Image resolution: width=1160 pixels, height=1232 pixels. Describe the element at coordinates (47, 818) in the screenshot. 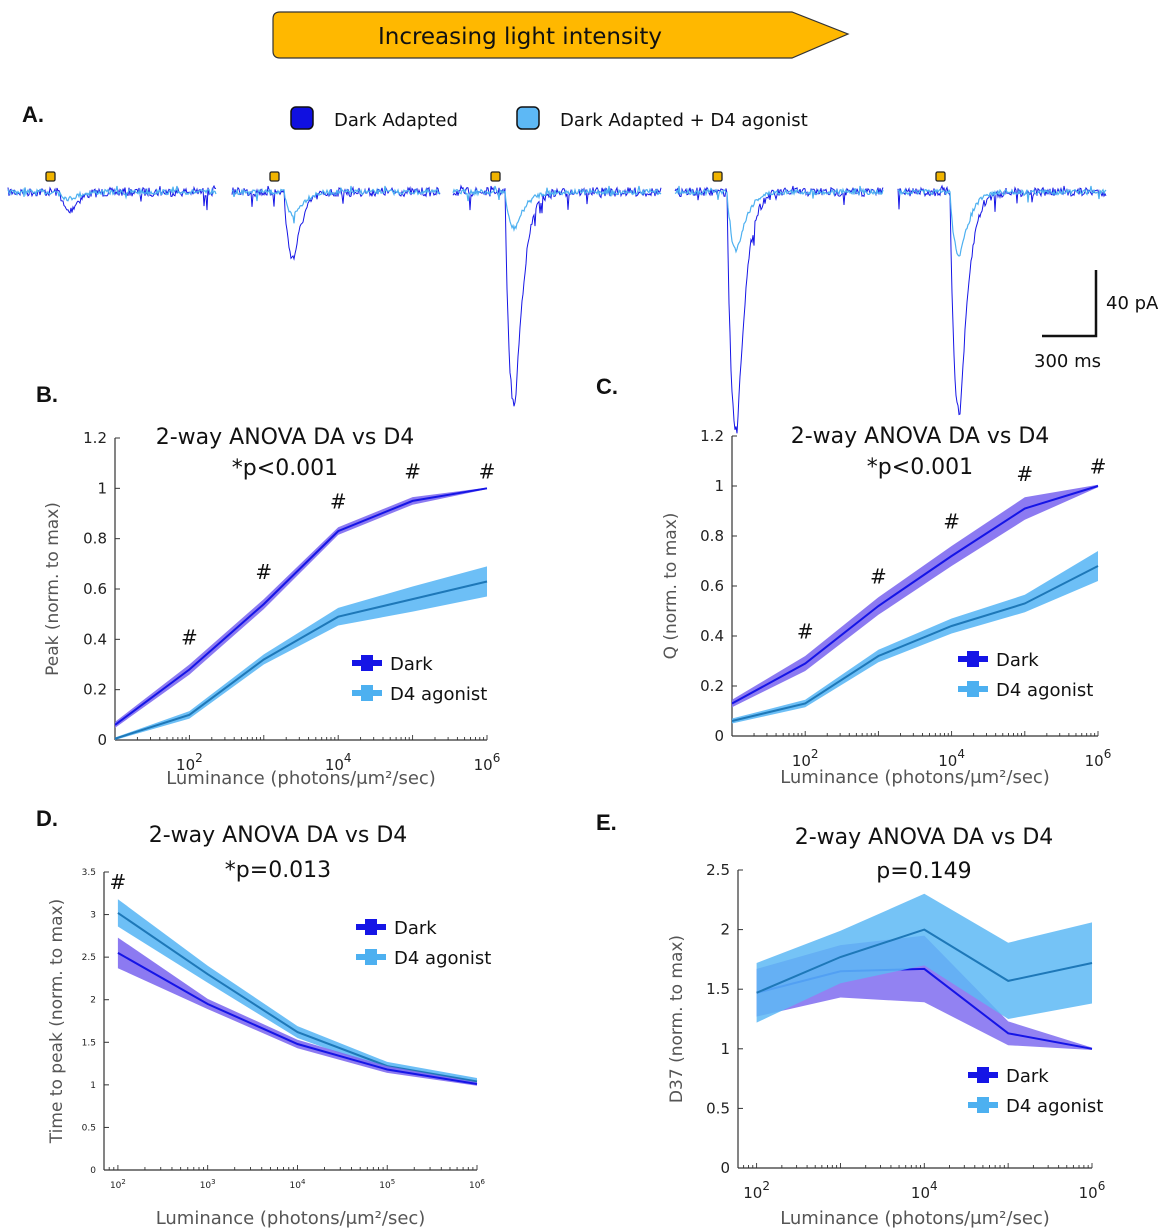

I see `panel-letter: D.` at that location.